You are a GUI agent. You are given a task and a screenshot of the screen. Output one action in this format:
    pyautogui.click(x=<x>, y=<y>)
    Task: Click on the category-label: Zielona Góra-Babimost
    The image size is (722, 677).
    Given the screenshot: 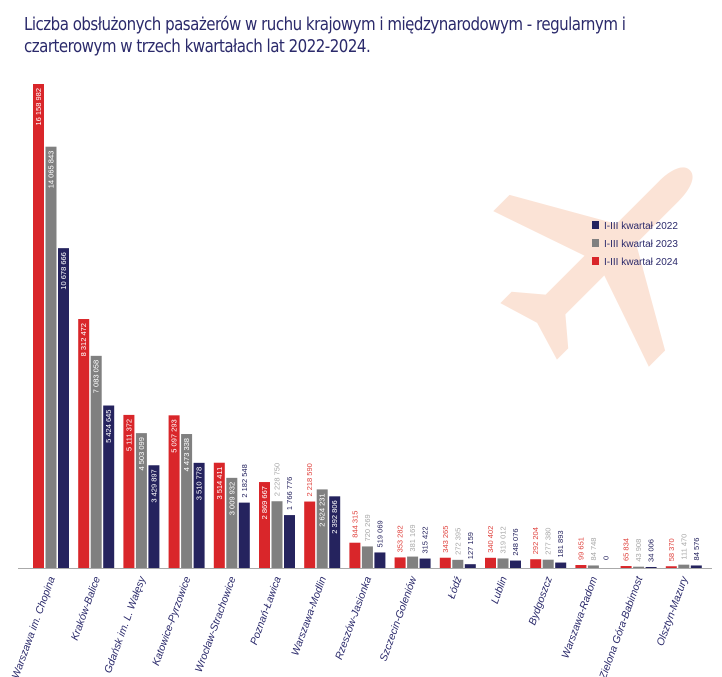 What is the action you would take?
    pyautogui.click(x=621, y=625)
    